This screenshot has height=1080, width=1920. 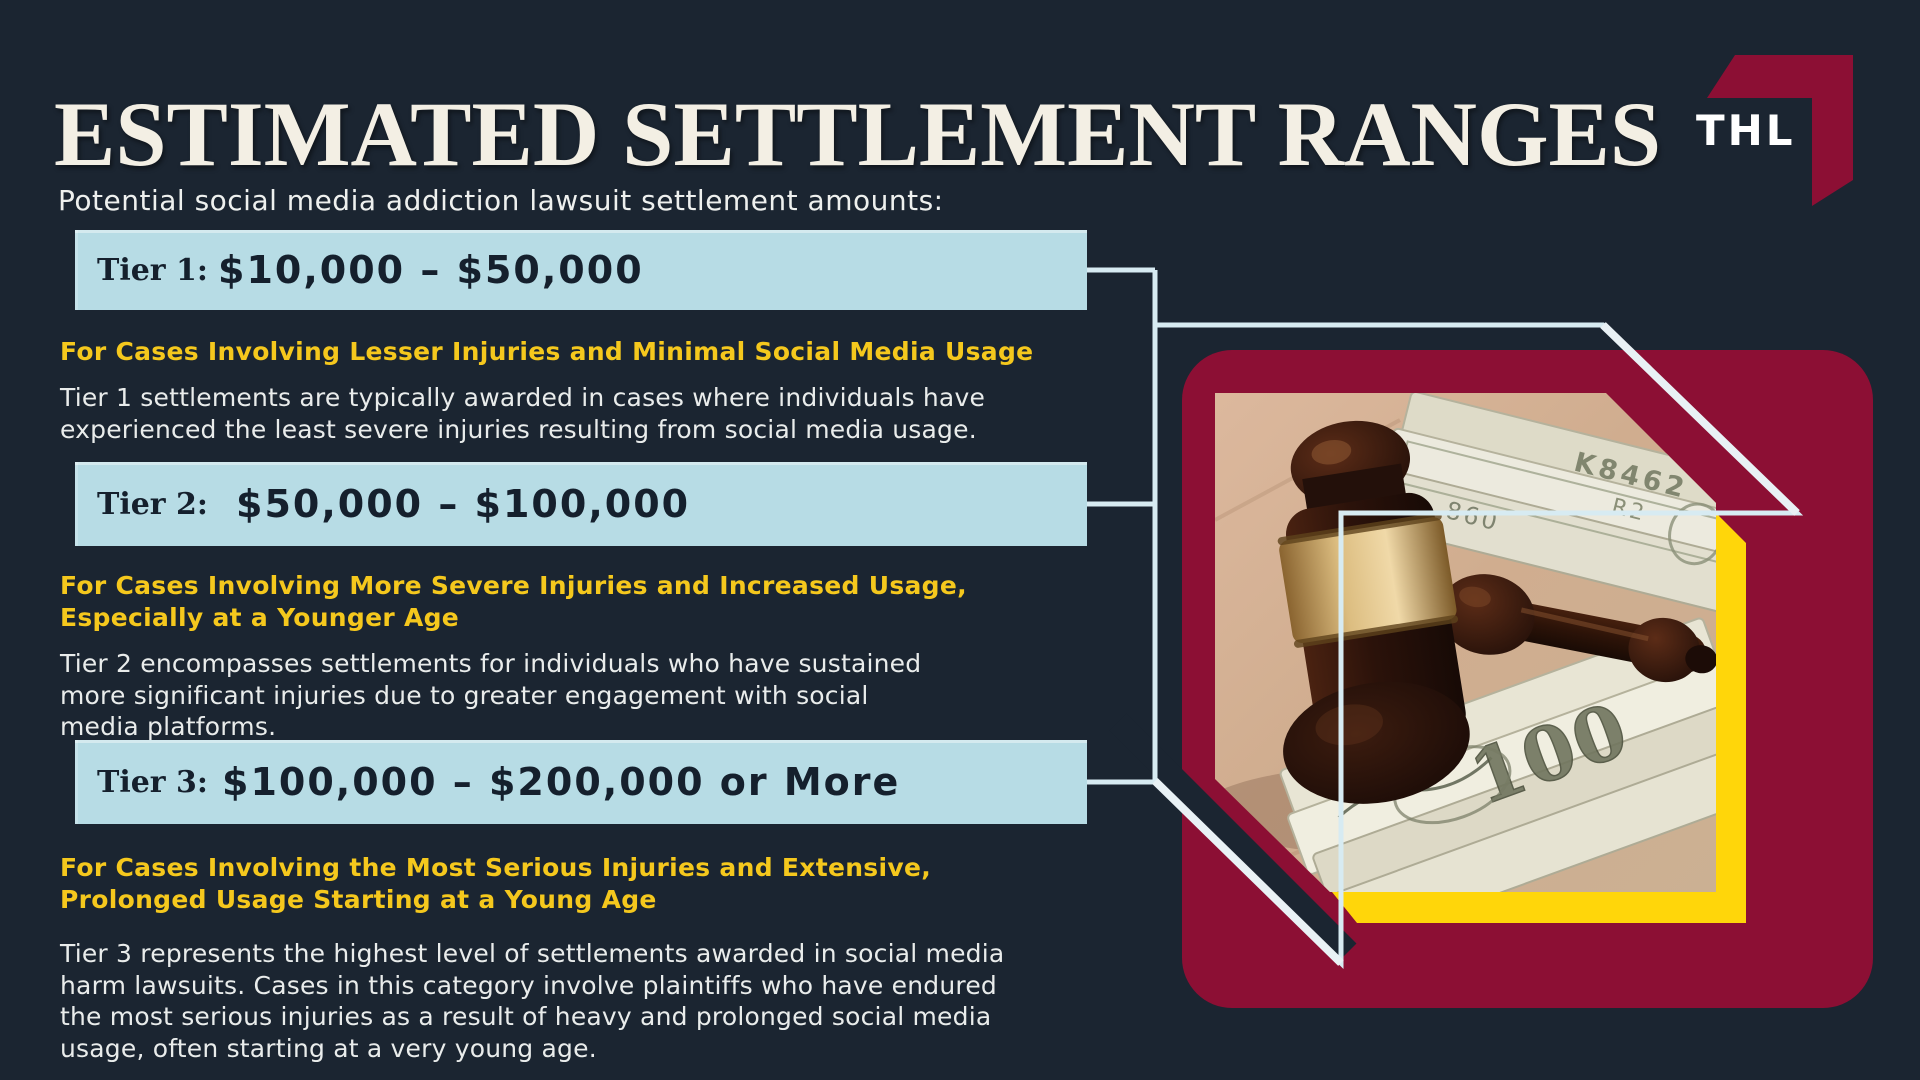 I want to click on tier-2-amount: $50,000 – $100,000, so click(x=463, y=504).